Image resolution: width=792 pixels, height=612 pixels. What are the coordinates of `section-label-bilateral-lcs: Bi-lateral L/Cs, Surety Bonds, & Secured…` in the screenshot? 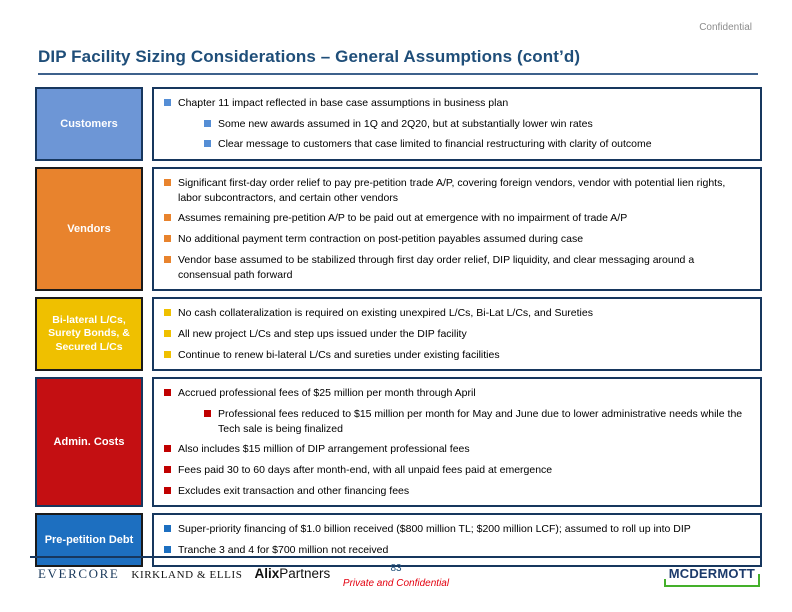 It's located at (89, 334).